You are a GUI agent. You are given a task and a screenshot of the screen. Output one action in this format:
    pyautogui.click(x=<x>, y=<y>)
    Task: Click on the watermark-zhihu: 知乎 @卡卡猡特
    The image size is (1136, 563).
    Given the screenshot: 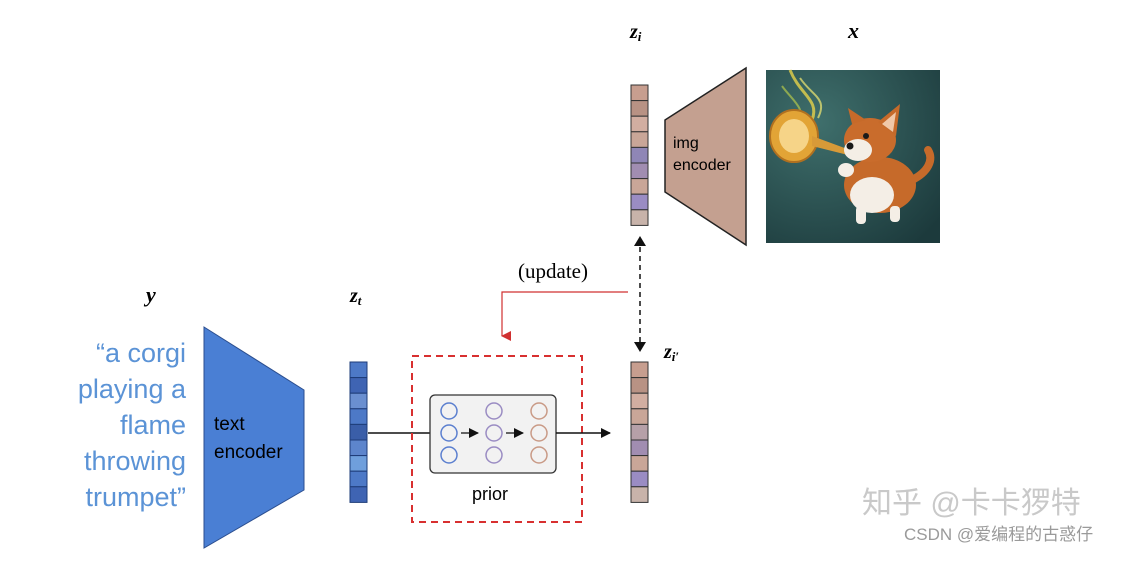 What is the action you would take?
    pyautogui.click(x=971, y=503)
    